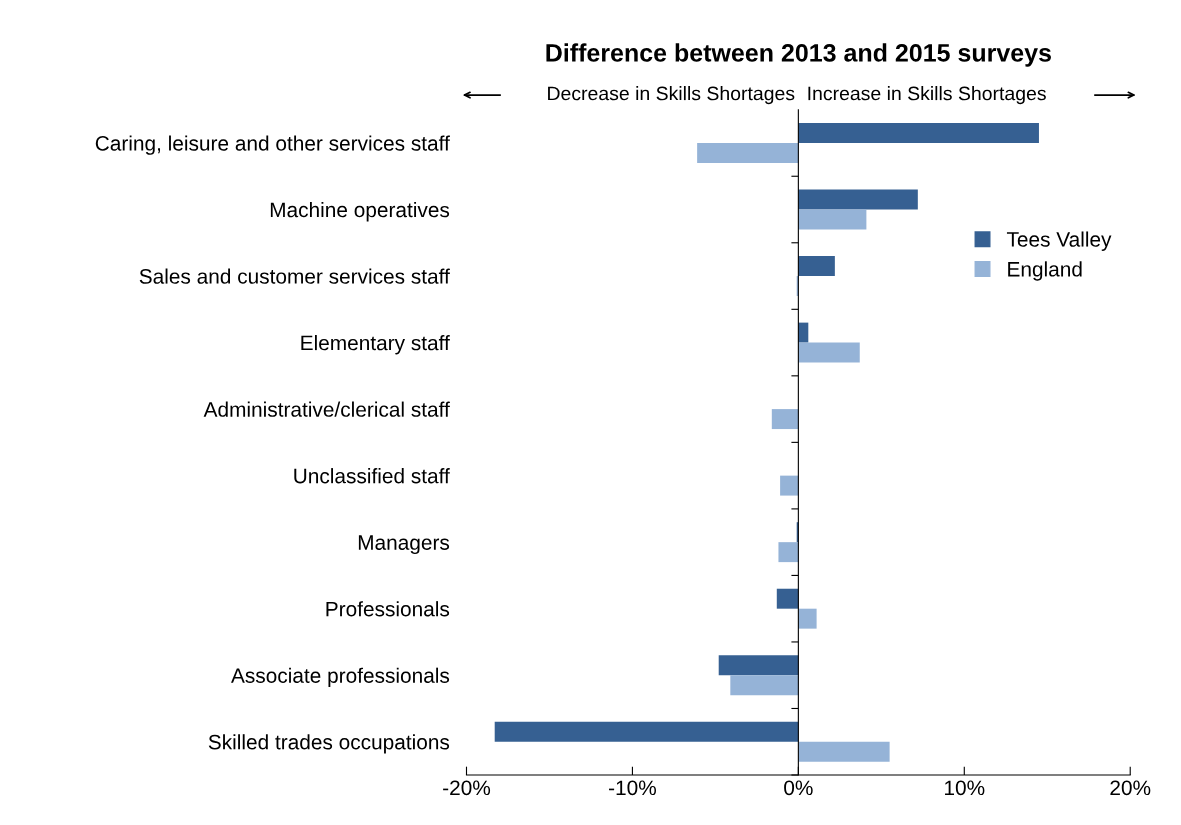 The image size is (1181, 825). What do you see at coordinates (388, 609) in the screenshot?
I see `y-tick-label: Professionals` at bounding box center [388, 609].